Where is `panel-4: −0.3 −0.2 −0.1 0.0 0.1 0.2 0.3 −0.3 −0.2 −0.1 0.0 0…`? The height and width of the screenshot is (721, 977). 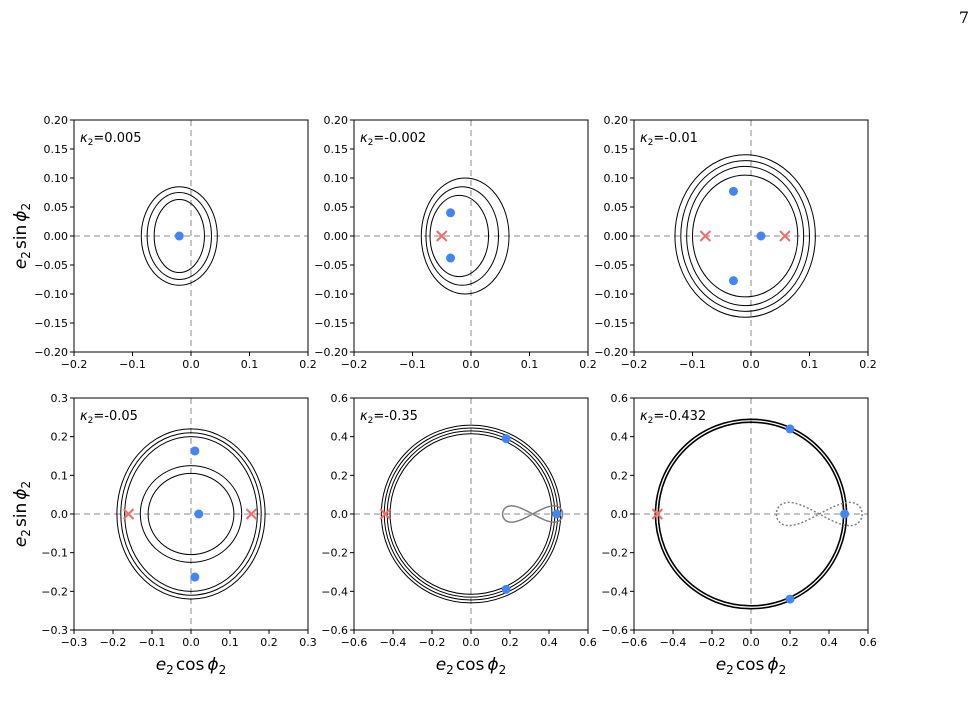 panel-4: −0.3 −0.2 −0.1 0.0 0.1 0.2 0.3 −0.3 −0.2 −0.1 0.0 0… is located at coordinates (164, 534).